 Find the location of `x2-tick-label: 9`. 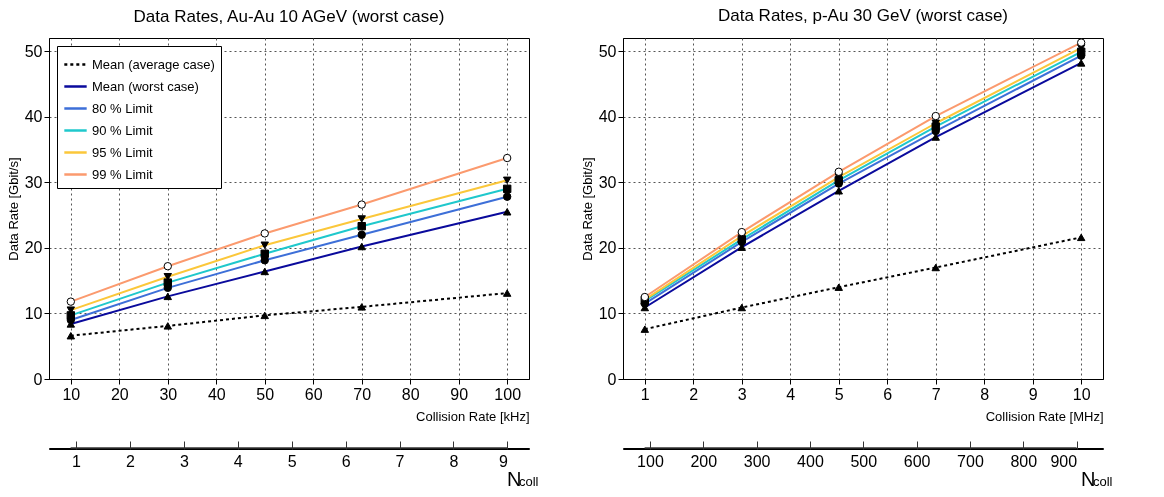

x2-tick-label: 9 is located at coordinates (503, 461).